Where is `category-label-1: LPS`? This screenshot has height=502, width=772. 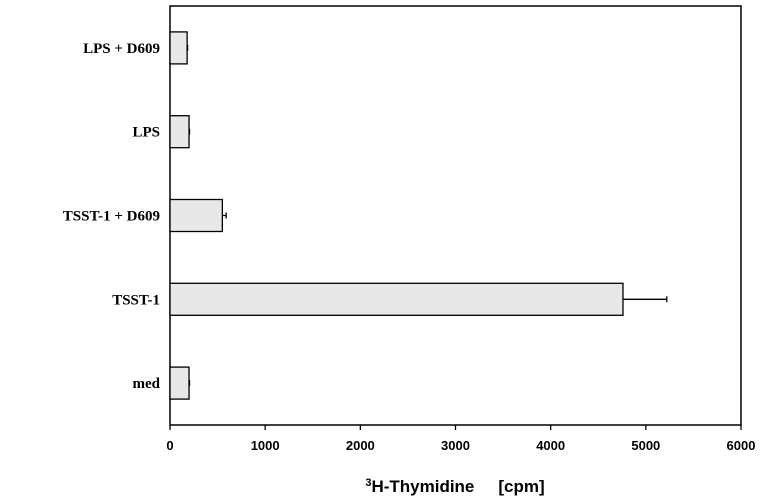 category-label-1: LPS is located at coordinates (146, 133).